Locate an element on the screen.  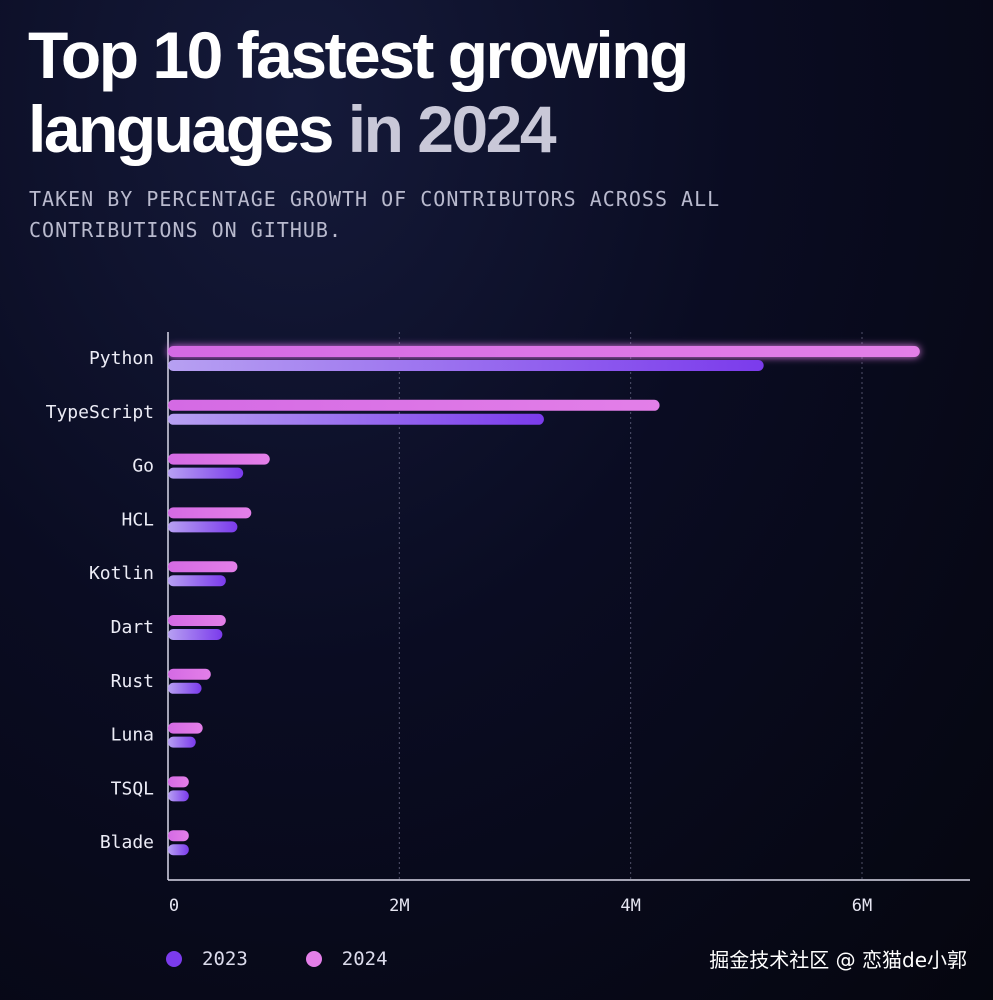
bar-2023-kotlin is located at coordinates (197, 581).